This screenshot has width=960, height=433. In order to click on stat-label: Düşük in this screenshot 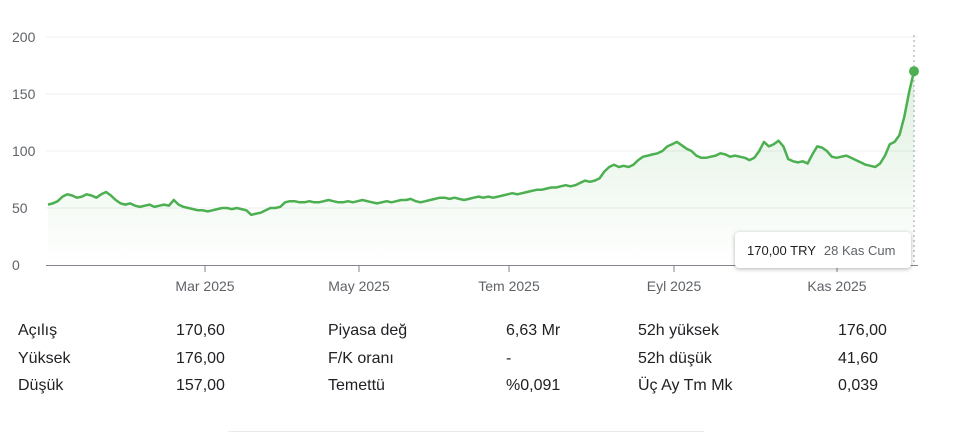, I will do `click(41, 385)`.